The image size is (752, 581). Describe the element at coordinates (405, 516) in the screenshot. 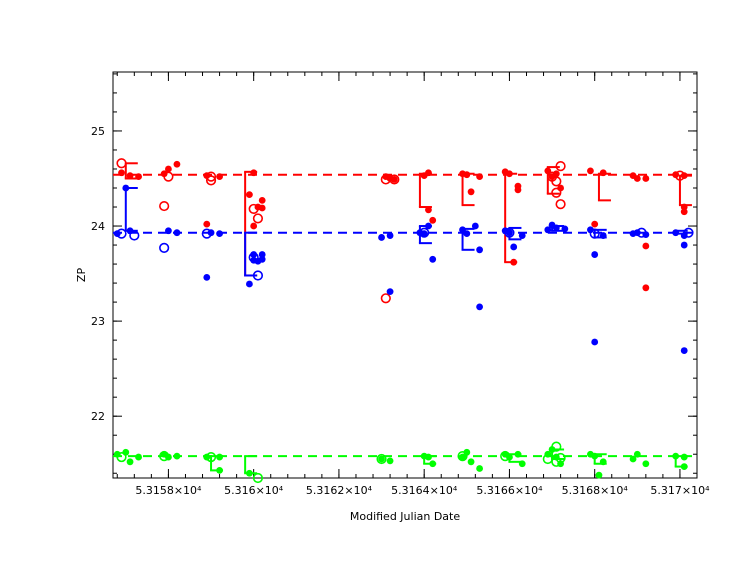

I see `x-axis-label: Modified Julian Date` at that location.